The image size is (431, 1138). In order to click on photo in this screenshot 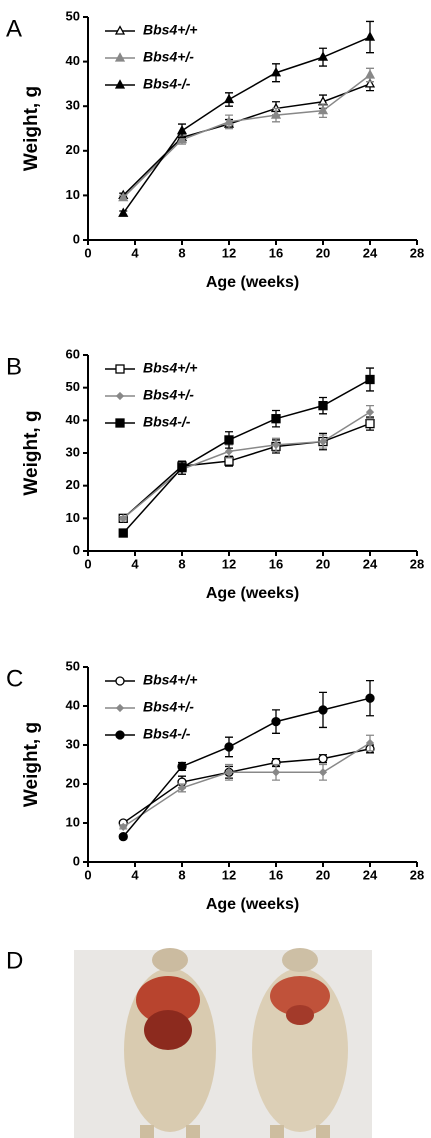, I will do `click(223, 1043)`.